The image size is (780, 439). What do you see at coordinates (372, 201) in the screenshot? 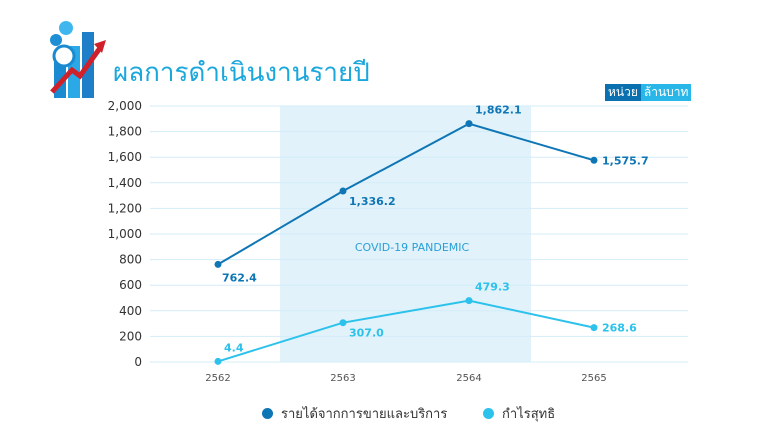
I see `data-label: 1,336.2` at bounding box center [372, 201].